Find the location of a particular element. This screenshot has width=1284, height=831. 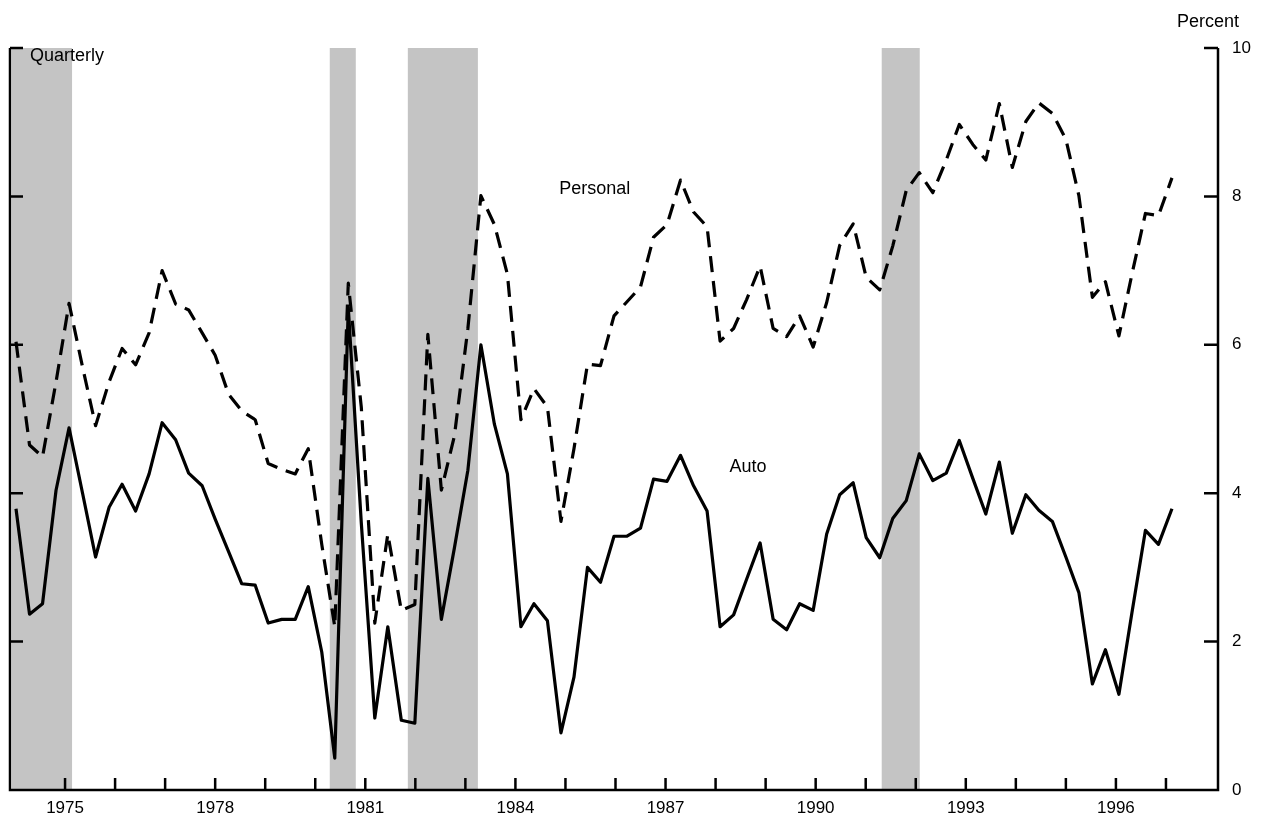

x-tick-label: 1990 is located at coordinates (815, 807).